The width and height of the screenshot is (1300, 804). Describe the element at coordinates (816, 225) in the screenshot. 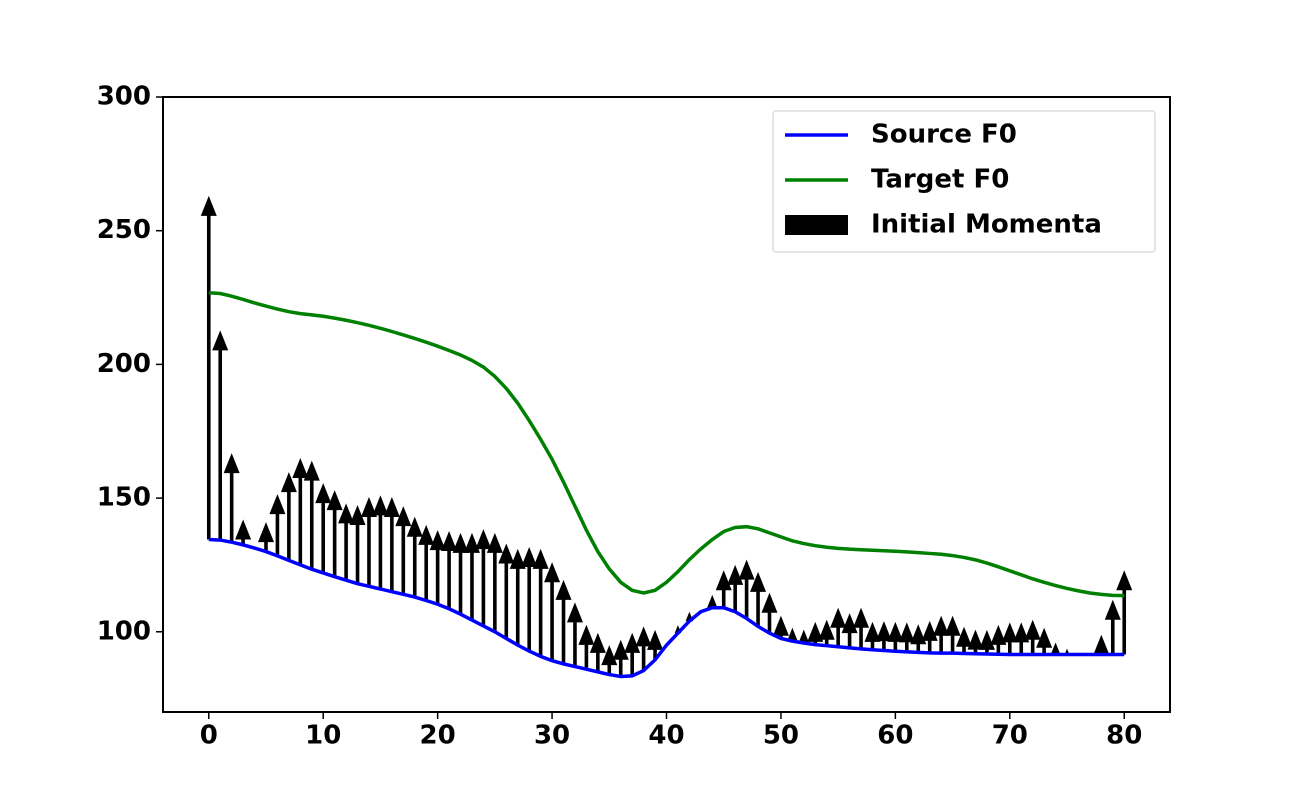

I see `legend-swatch` at that location.